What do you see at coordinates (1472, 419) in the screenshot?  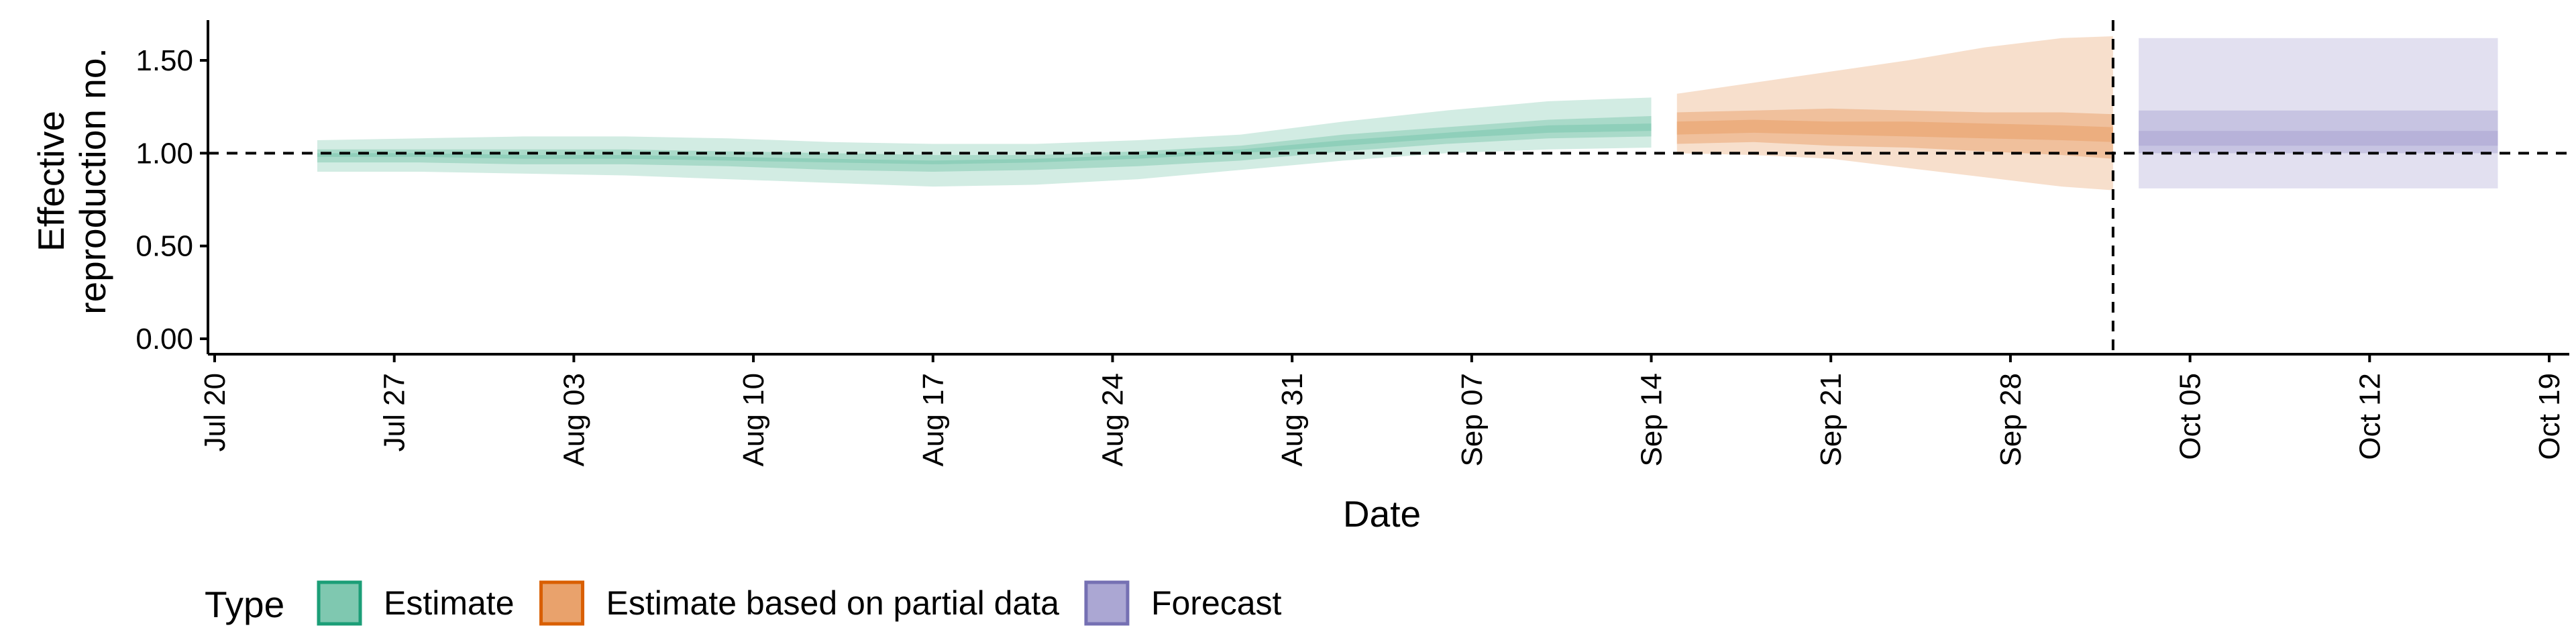 I see `x-tick-label: Sep 07` at bounding box center [1472, 419].